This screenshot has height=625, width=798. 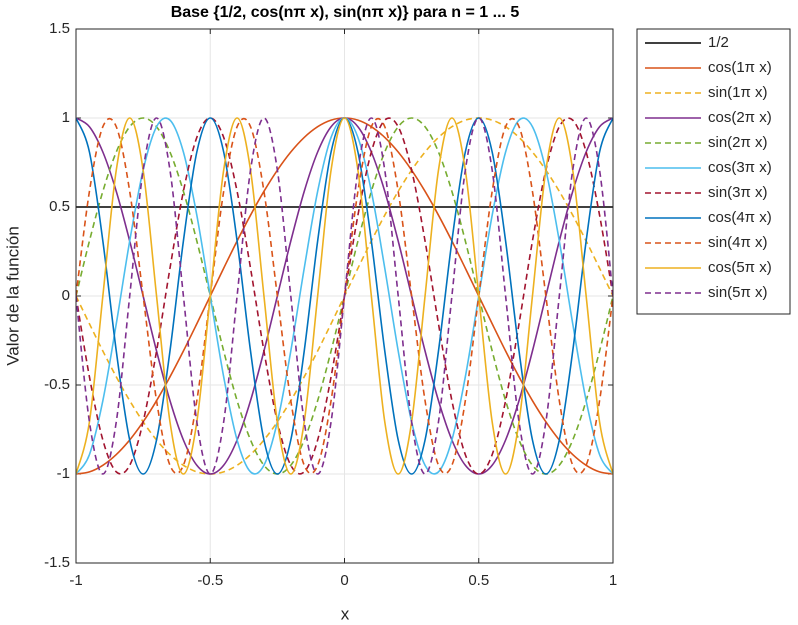 I want to click on legend-label: sin(5π x), so click(x=738, y=292).